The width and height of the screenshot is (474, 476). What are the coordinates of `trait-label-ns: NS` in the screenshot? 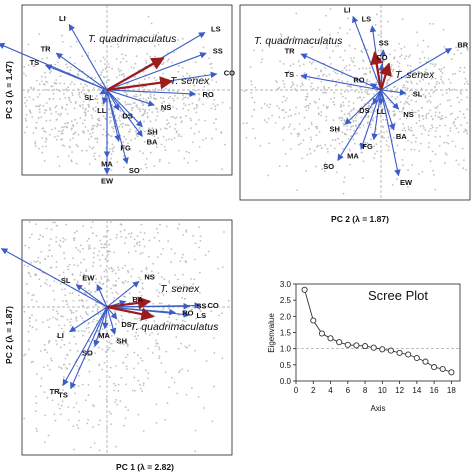 It's located at (149, 277).